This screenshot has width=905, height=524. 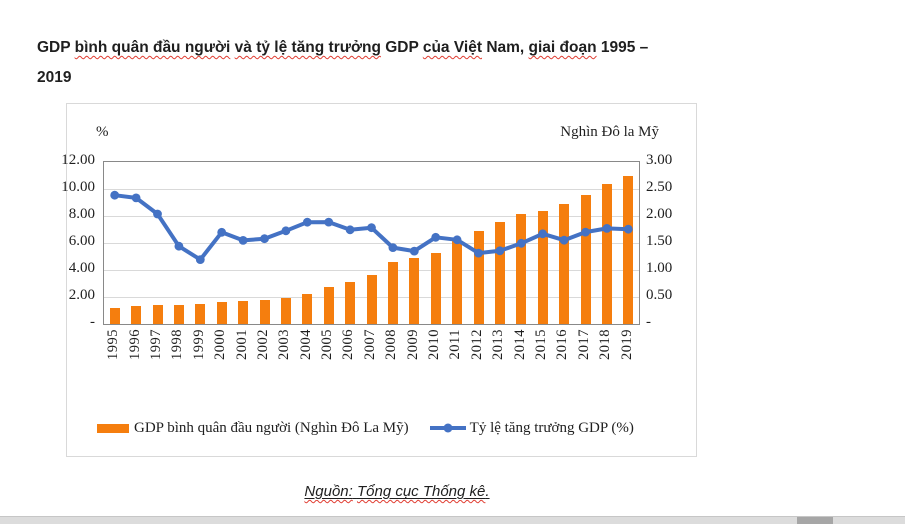 I want to click on x-label-1998: 1998, so click(x=177, y=344).